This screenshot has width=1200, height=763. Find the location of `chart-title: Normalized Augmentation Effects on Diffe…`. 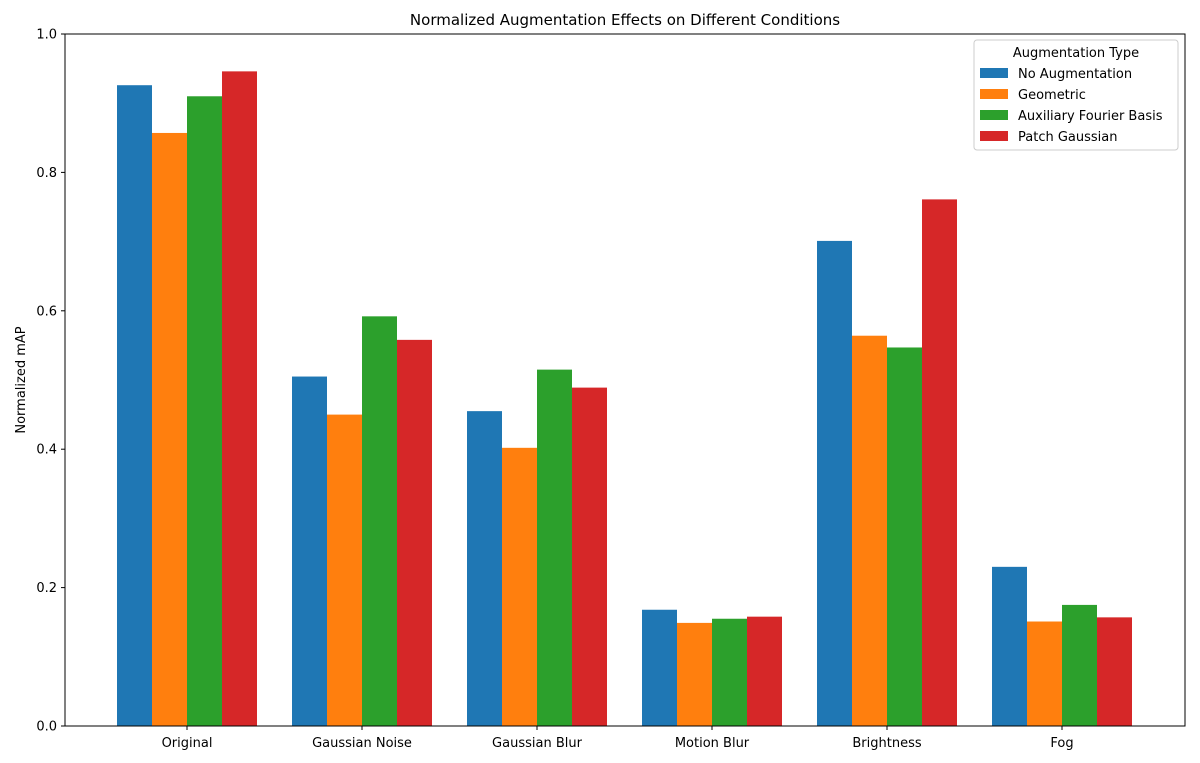

chart-title: Normalized Augmentation Effects on Diffe… is located at coordinates (625, 20).